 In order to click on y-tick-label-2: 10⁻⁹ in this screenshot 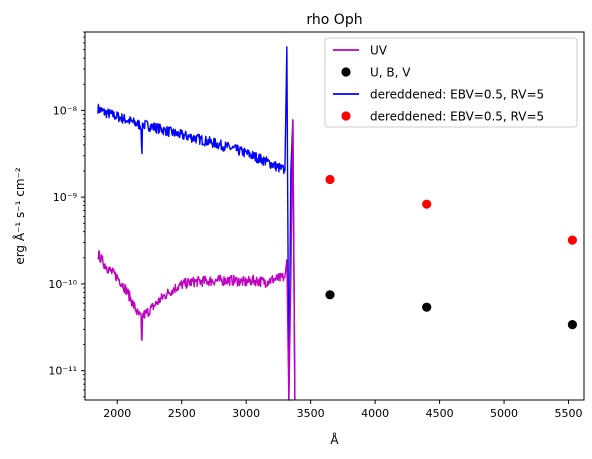, I will do `click(65, 197)`.